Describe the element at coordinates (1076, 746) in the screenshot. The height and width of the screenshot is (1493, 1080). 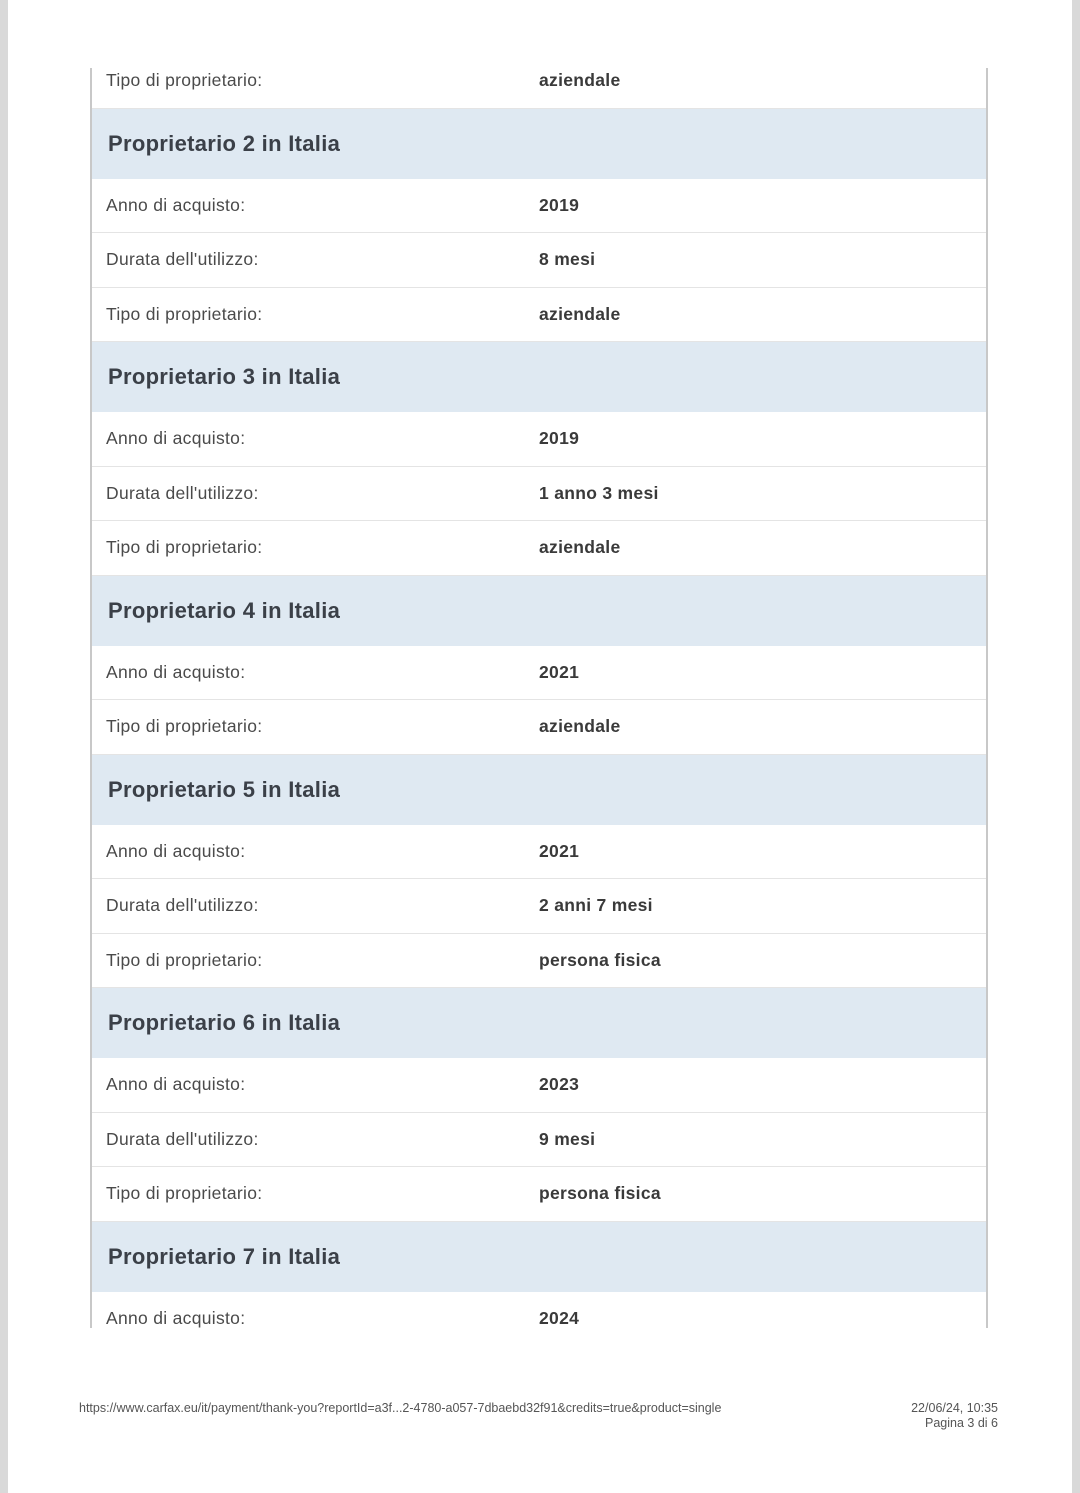
I see `page-edge-right` at that location.